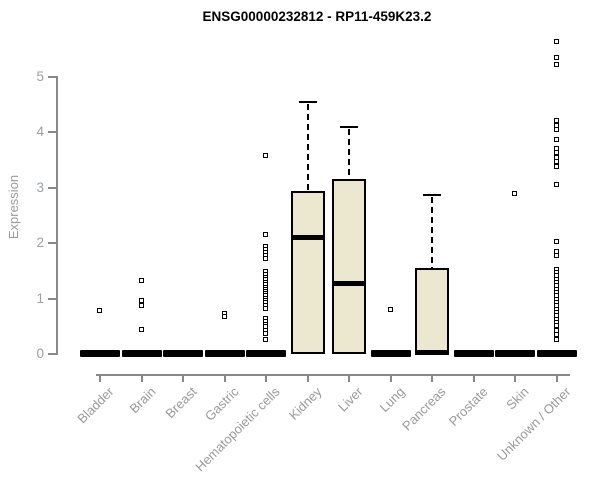 This screenshot has width=600, height=500. What do you see at coordinates (40, 243) in the screenshot?
I see `y-tick-label: 2` at bounding box center [40, 243].